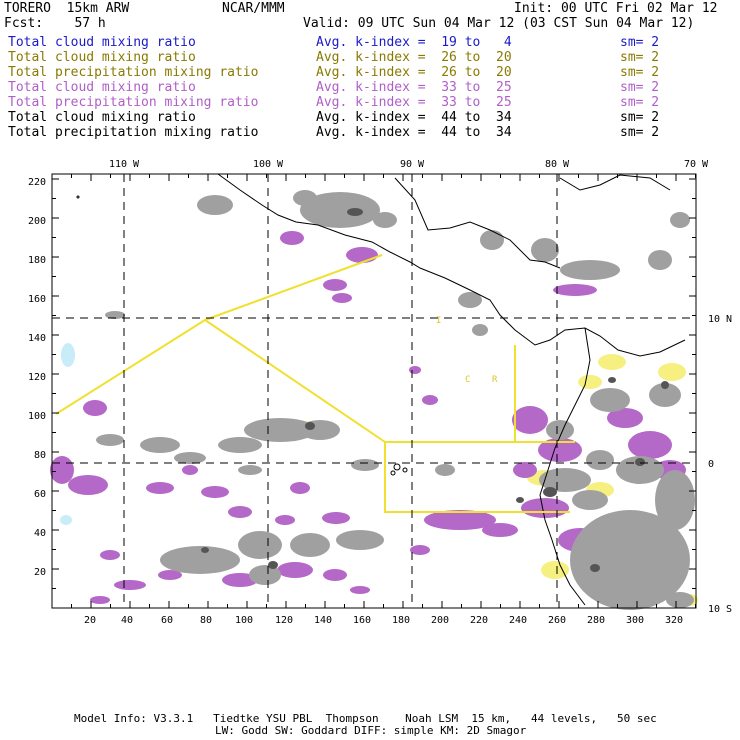  Describe the element at coordinates (40, 455) in the screenshot. I see `y-tick-label: 80` at that location.